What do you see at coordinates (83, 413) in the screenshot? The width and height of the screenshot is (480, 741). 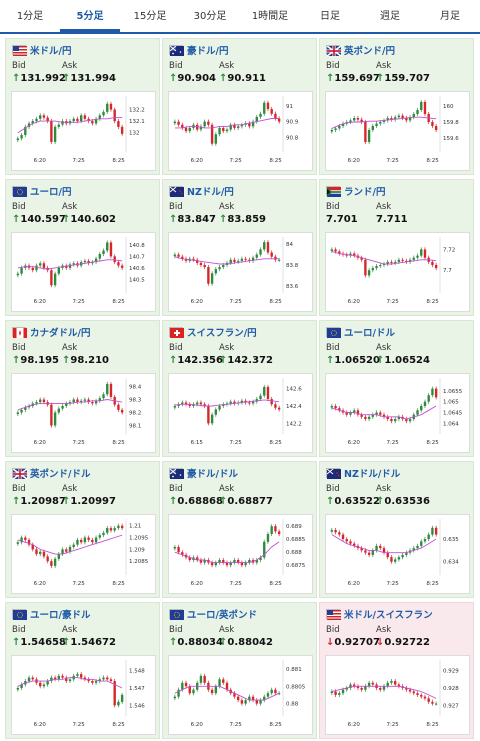 I see `candlestick-chart: 98.4 98.3 98.2 98.1 6:20 7:25 8:25` at bounding box center [83, 413].